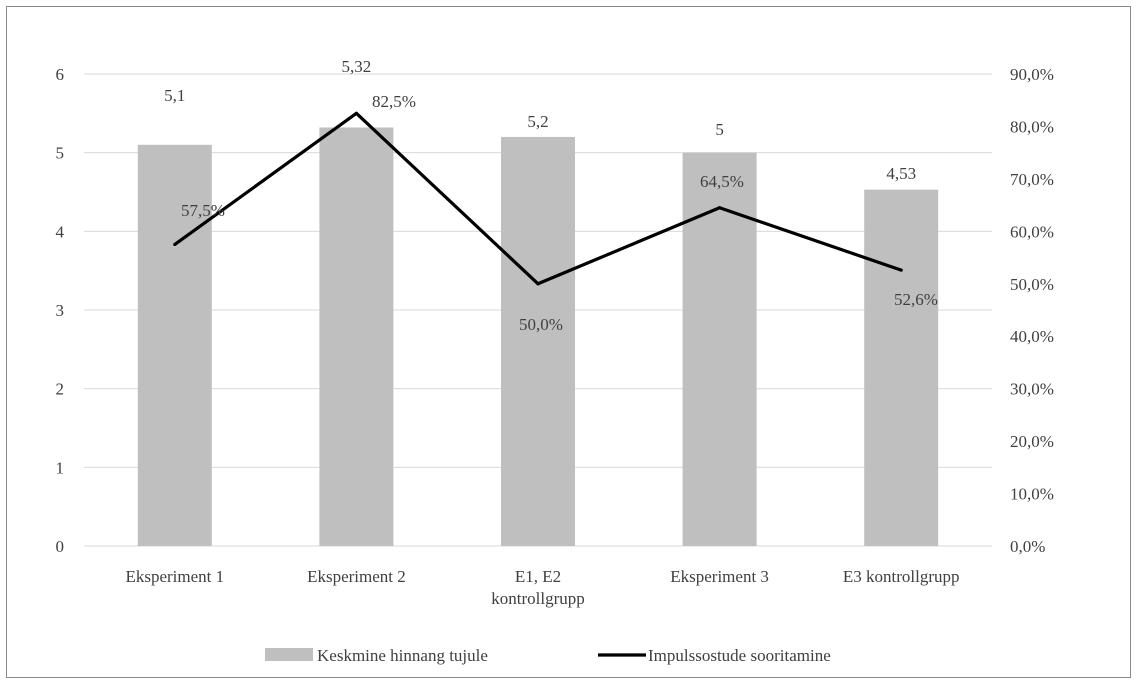 The height and width of the screenshot is (682, 1137). Describe the element at coordinates (1032, 284) in the screenshot. I see `right-tick-label: 50,0%` at that location.